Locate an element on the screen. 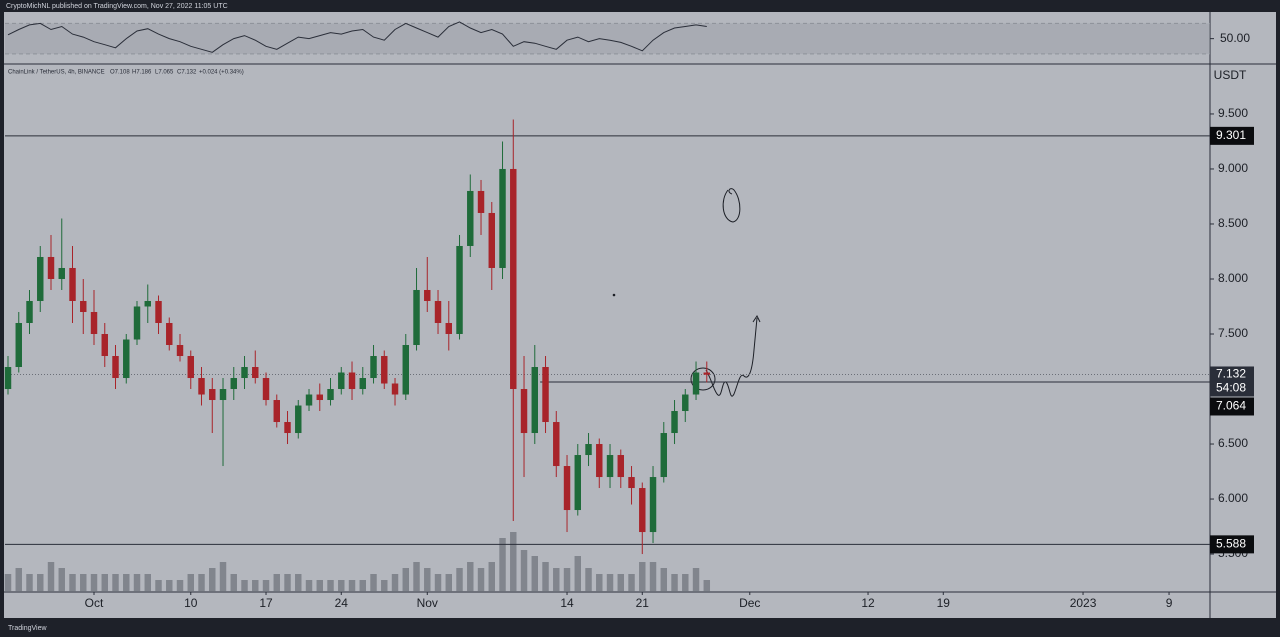  y-tick-label: 6.000 is located at coordinates (1233, 498).